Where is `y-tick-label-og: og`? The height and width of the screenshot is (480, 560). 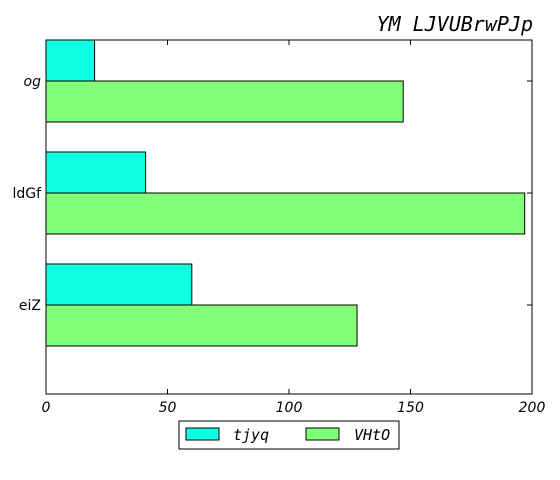
y-tick-label-og: og is located at coordinates (33, 82).